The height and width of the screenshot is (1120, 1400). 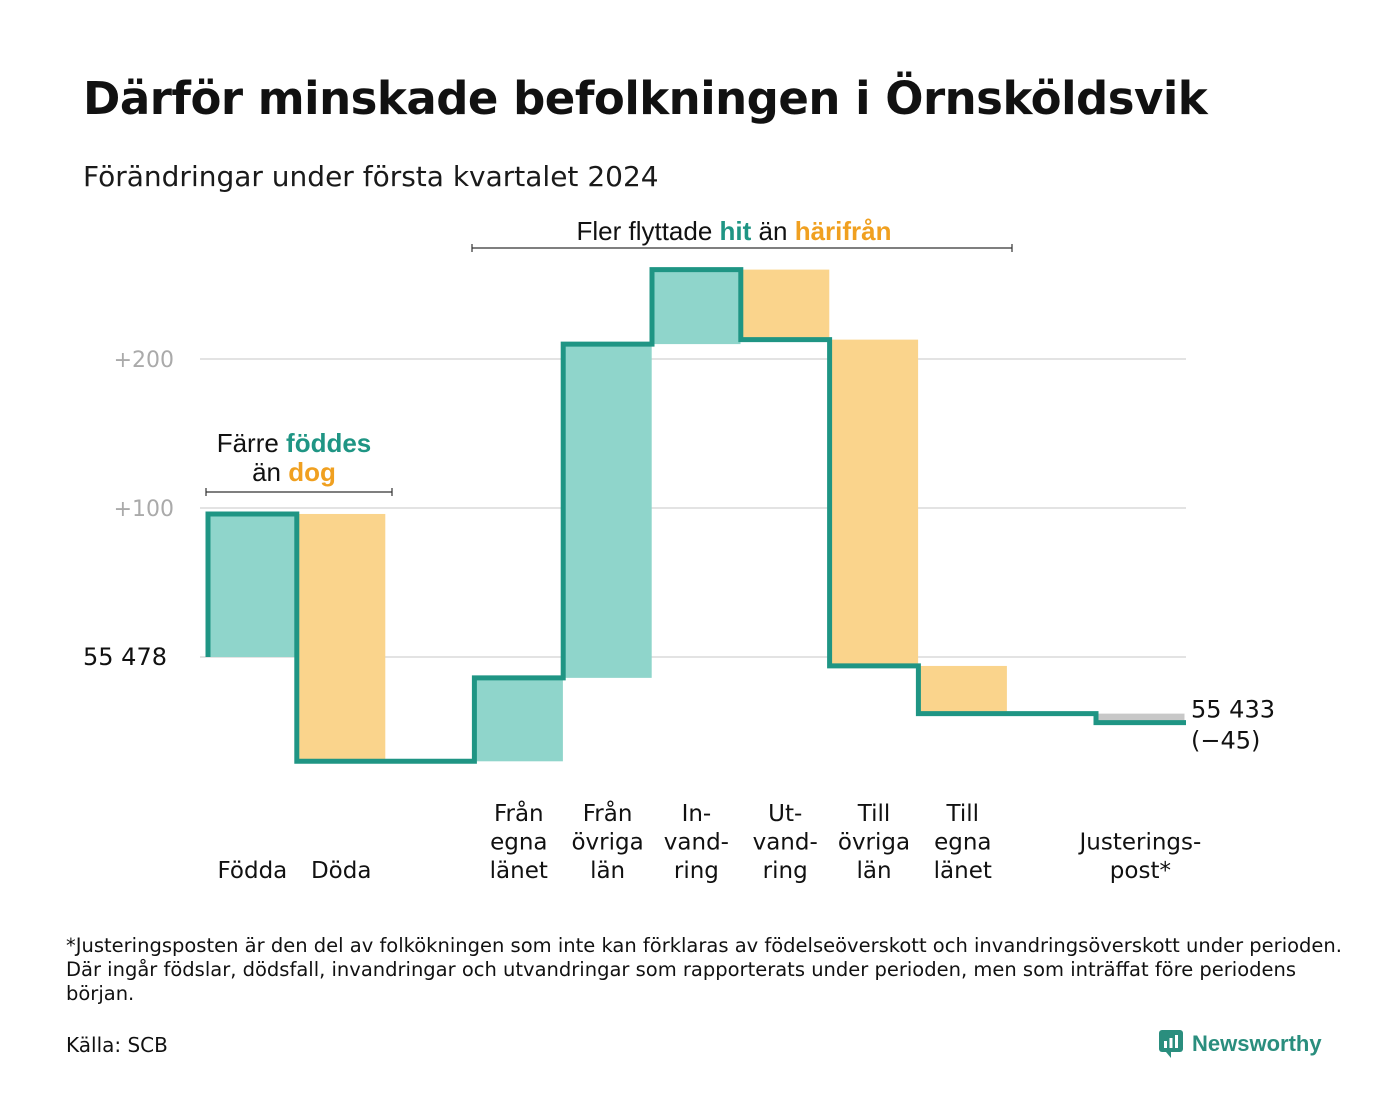 I want to click on category-label: post*, so click(x=1140, y=871).